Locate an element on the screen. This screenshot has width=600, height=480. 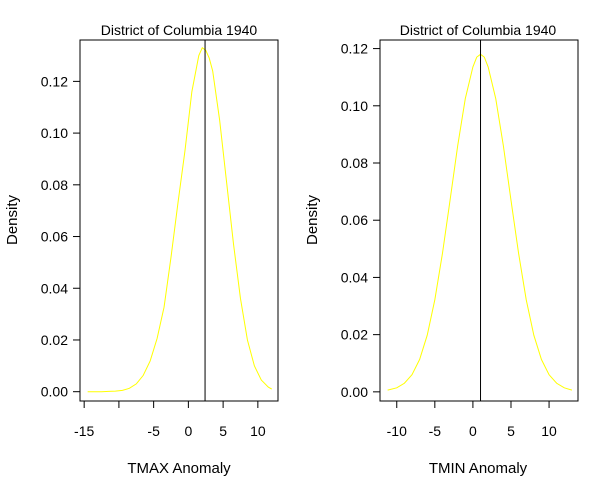
tmin-y-tick-label: 0.06 is located at coordinates (354, 220).